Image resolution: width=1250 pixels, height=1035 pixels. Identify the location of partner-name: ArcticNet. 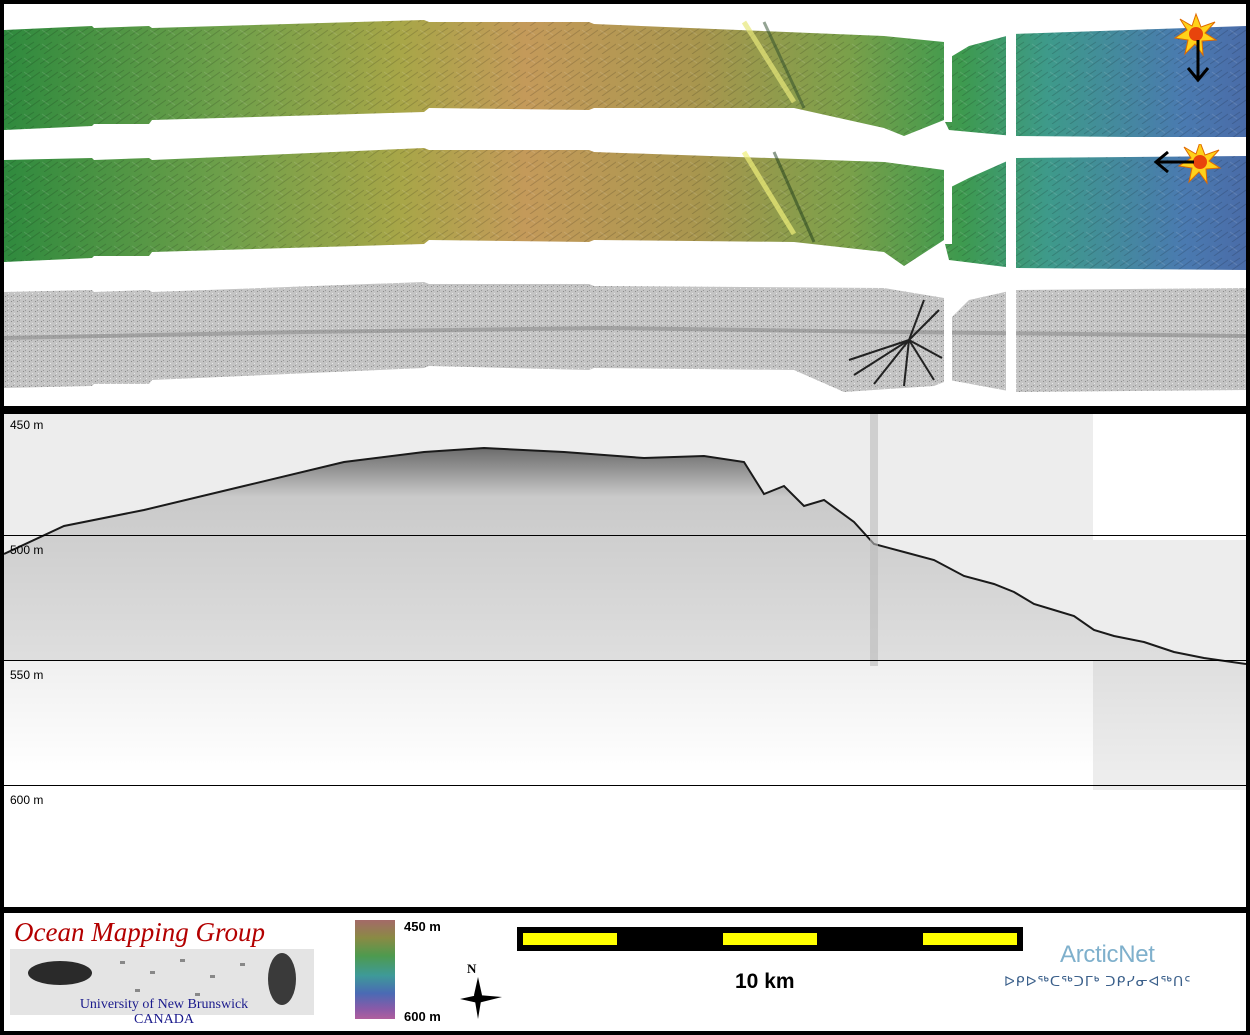
(1107, 954).